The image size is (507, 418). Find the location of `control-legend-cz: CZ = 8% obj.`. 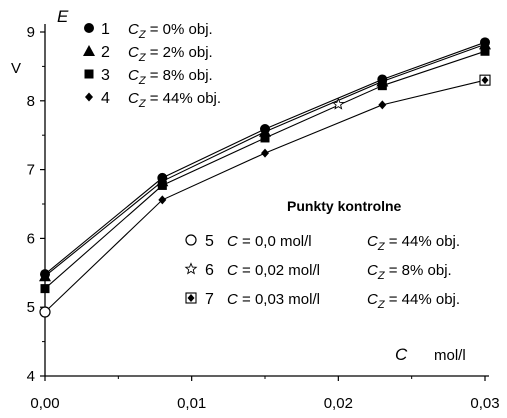

control-legend-cz: CZ = 8% obj. is located at coordinates (409, 272).